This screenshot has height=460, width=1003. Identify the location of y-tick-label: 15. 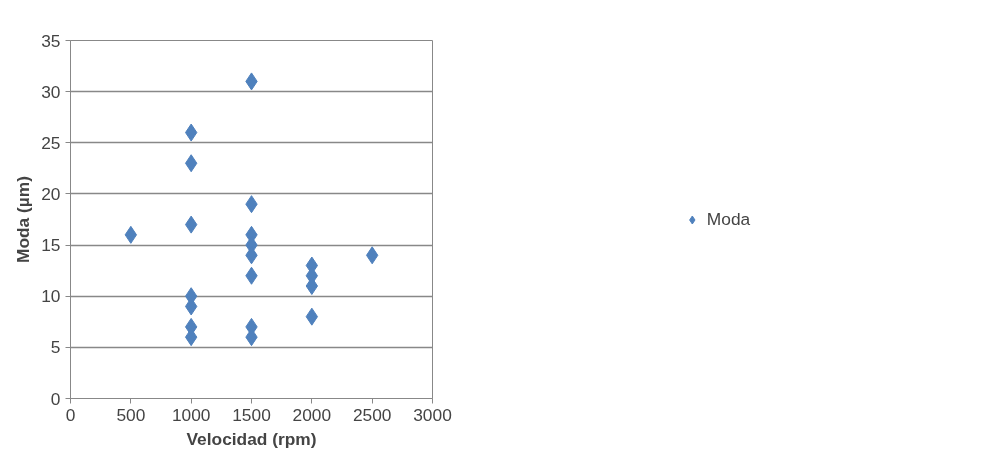
(51, 245).